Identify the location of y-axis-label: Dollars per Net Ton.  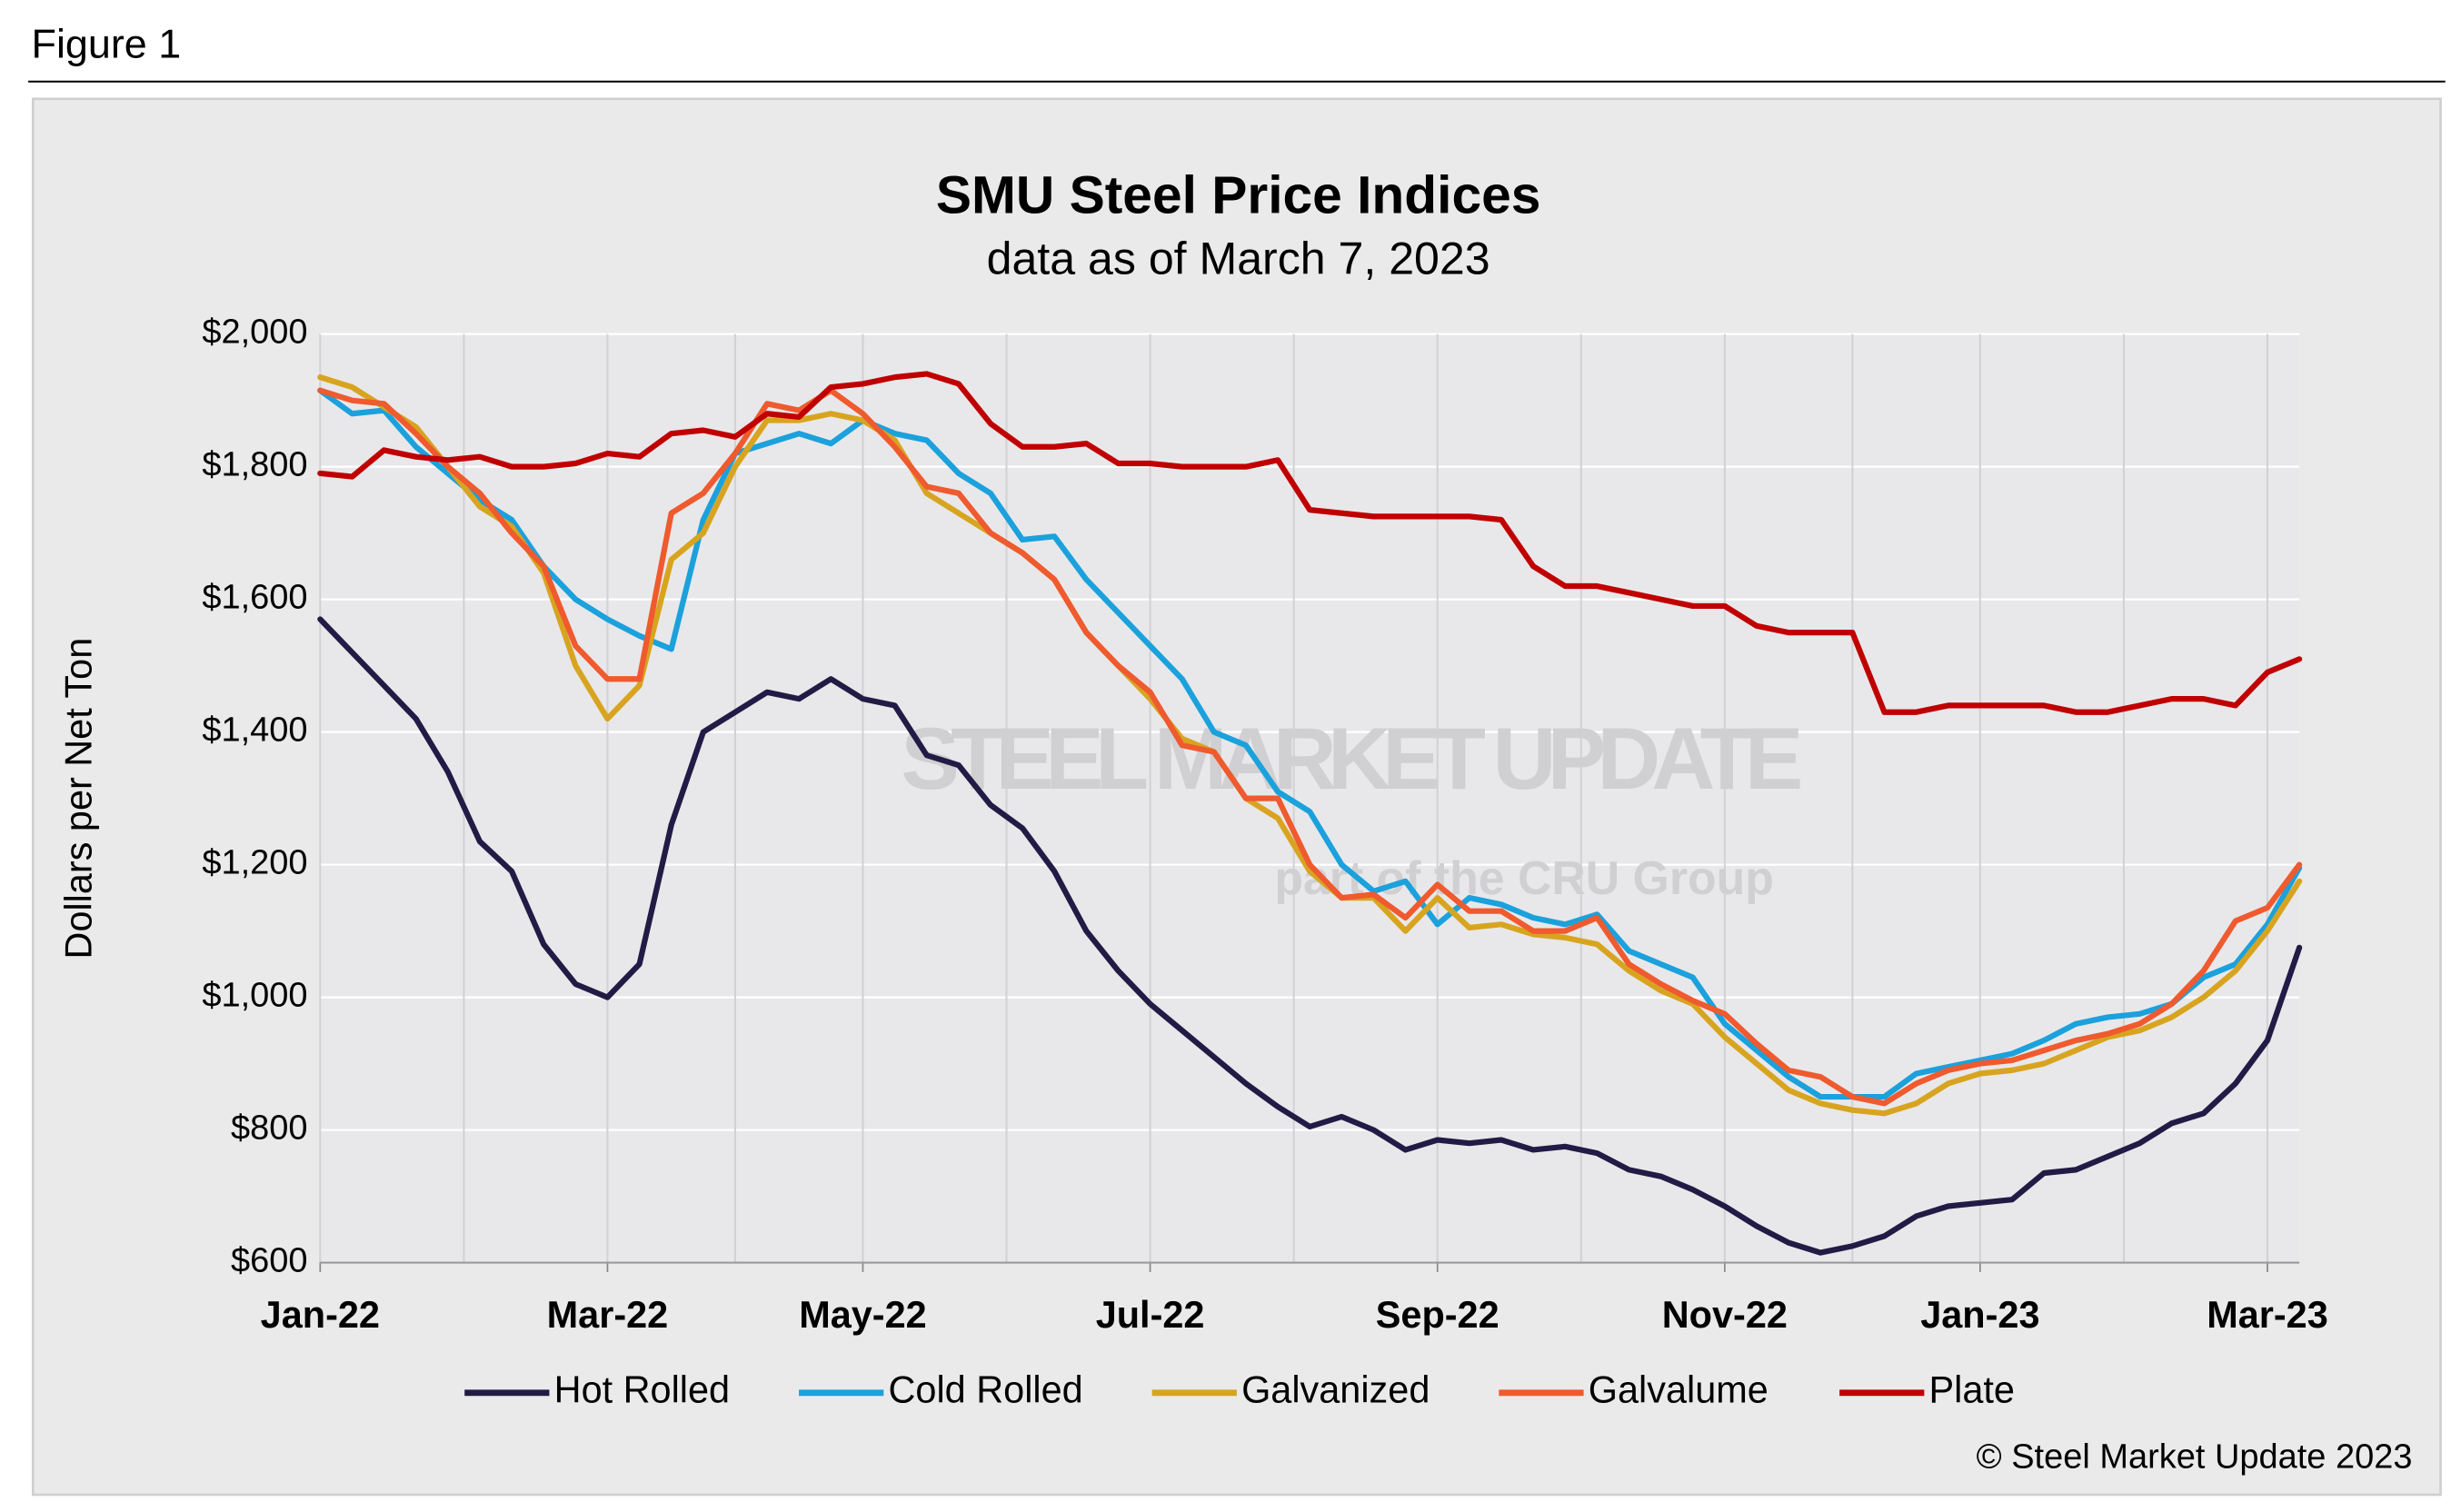
(78, 799).